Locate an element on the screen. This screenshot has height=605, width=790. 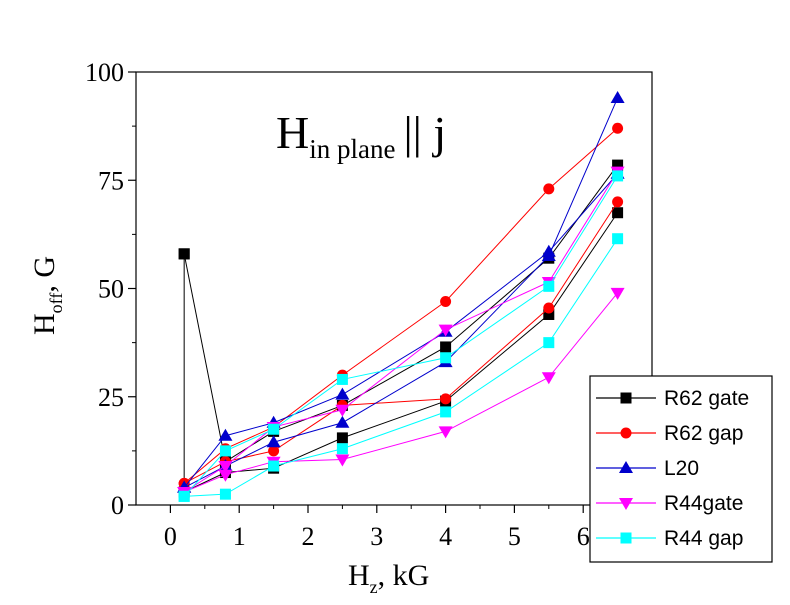
x-axis-title-main: H is located at coordinates (359, 575).